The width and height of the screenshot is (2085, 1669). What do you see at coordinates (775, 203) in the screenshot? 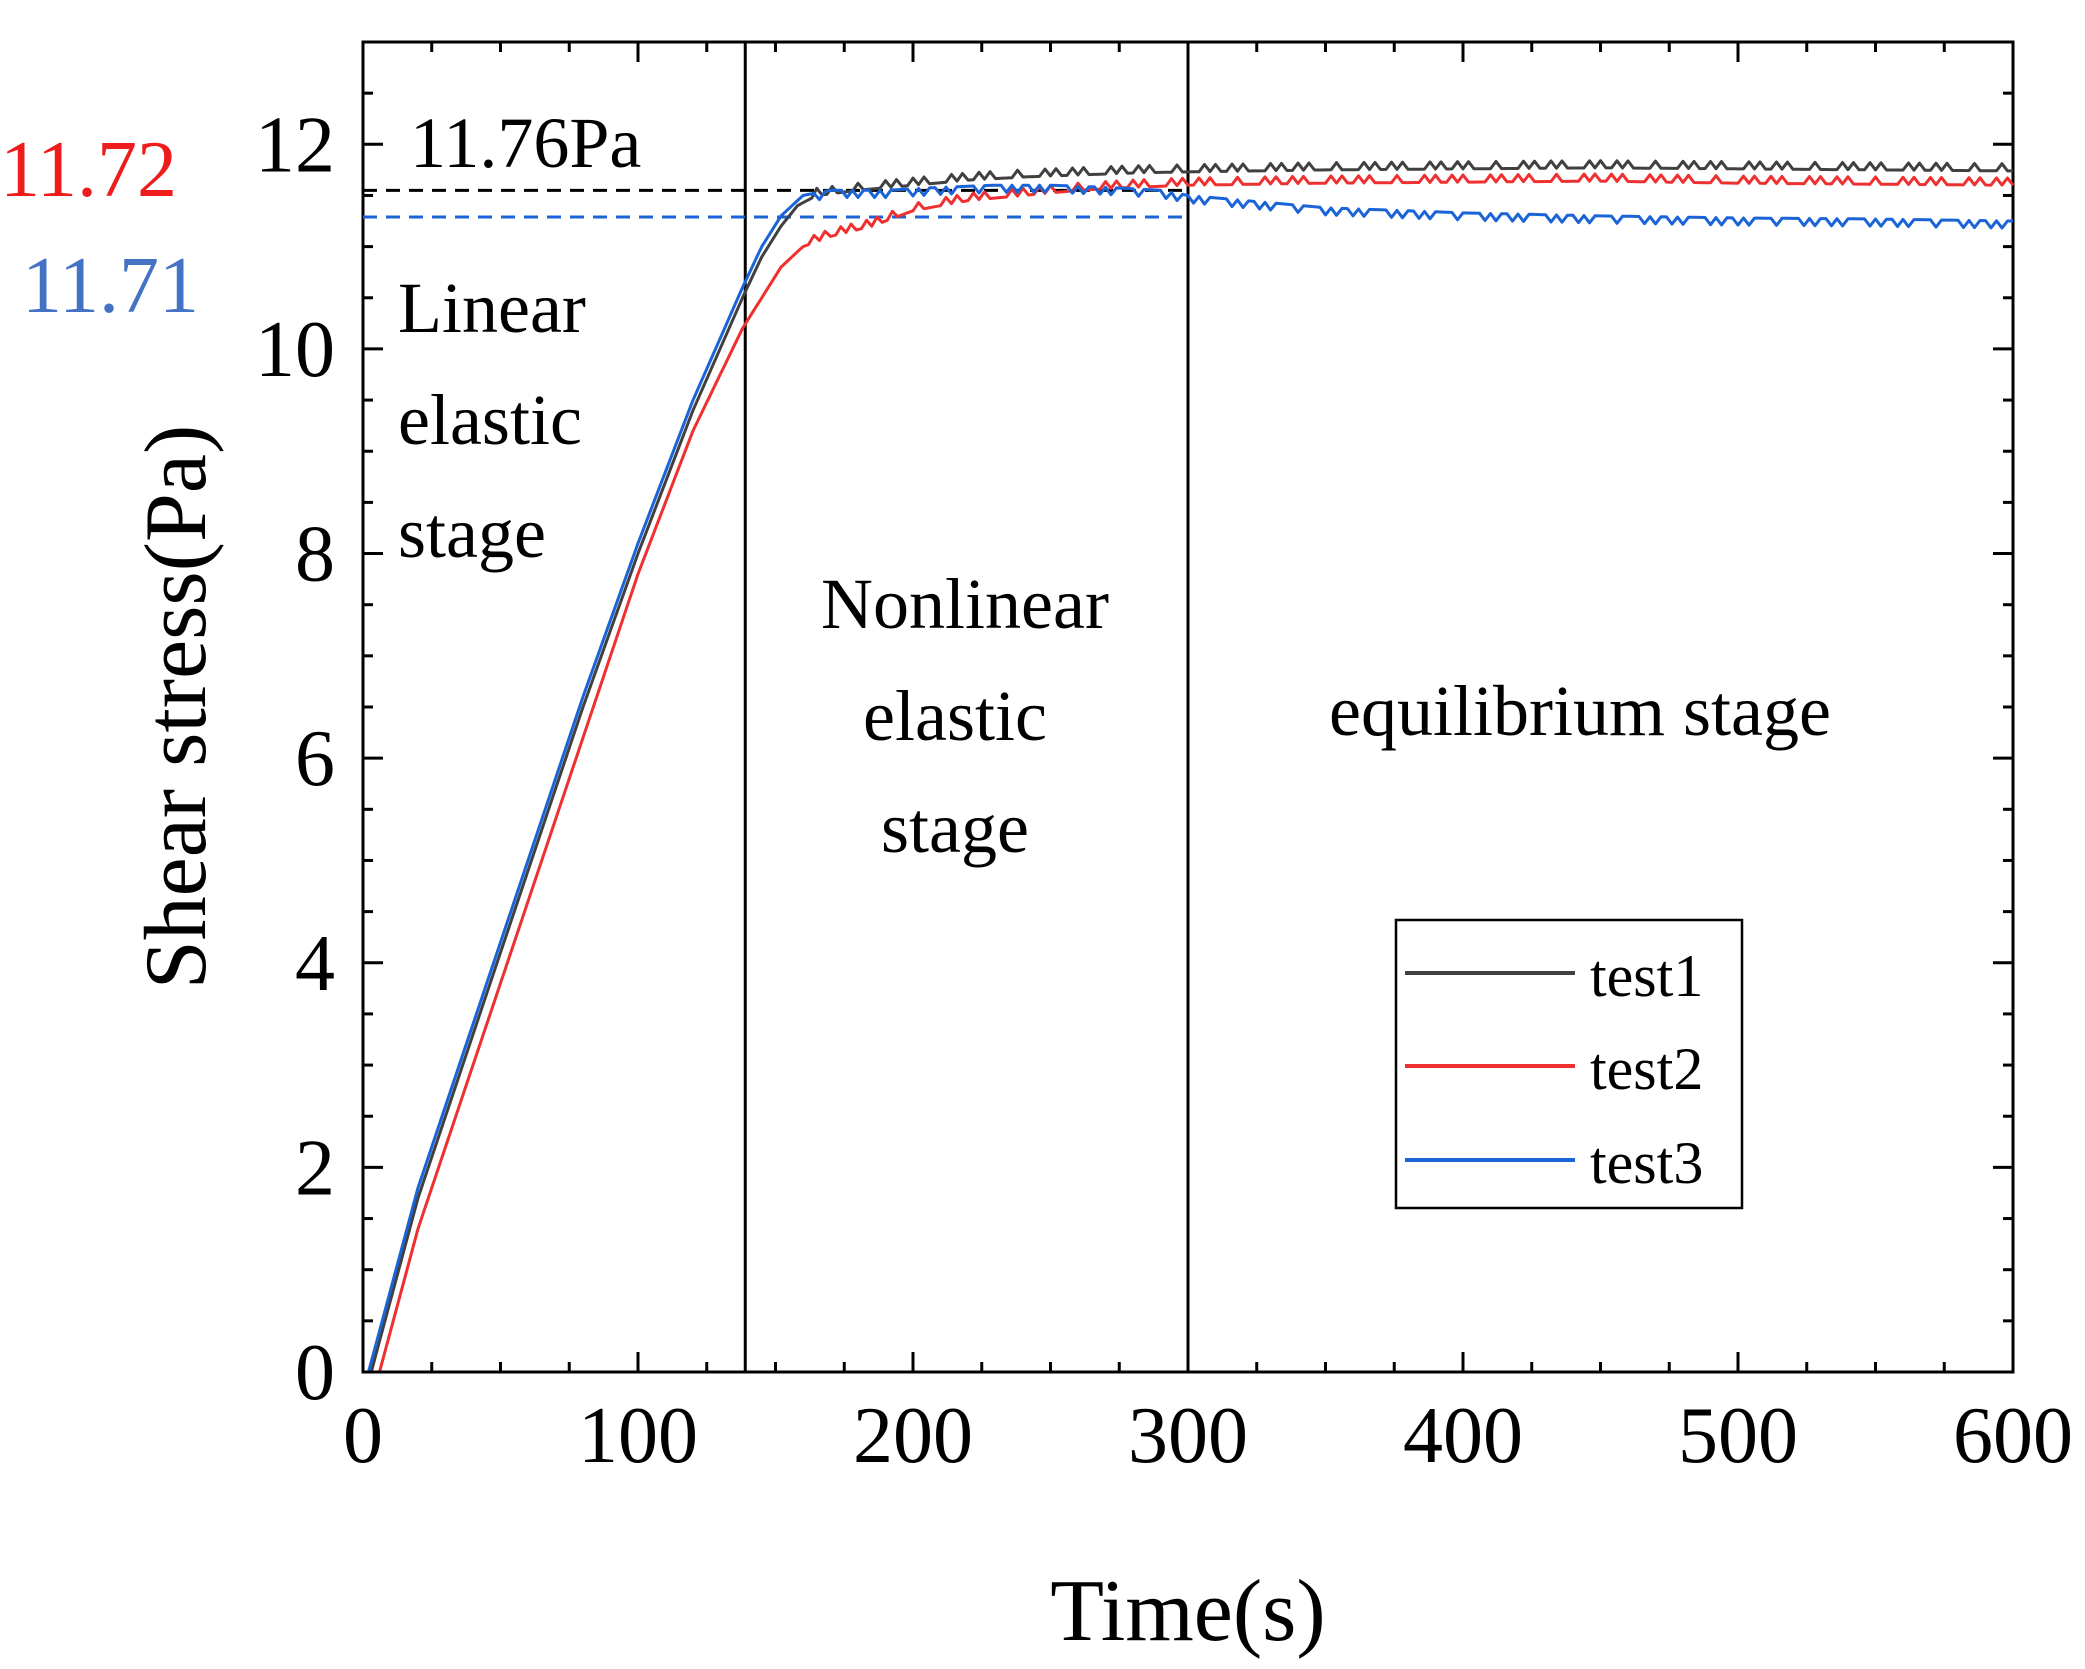
I see `reference-lines` at bounding box center [775, 203].